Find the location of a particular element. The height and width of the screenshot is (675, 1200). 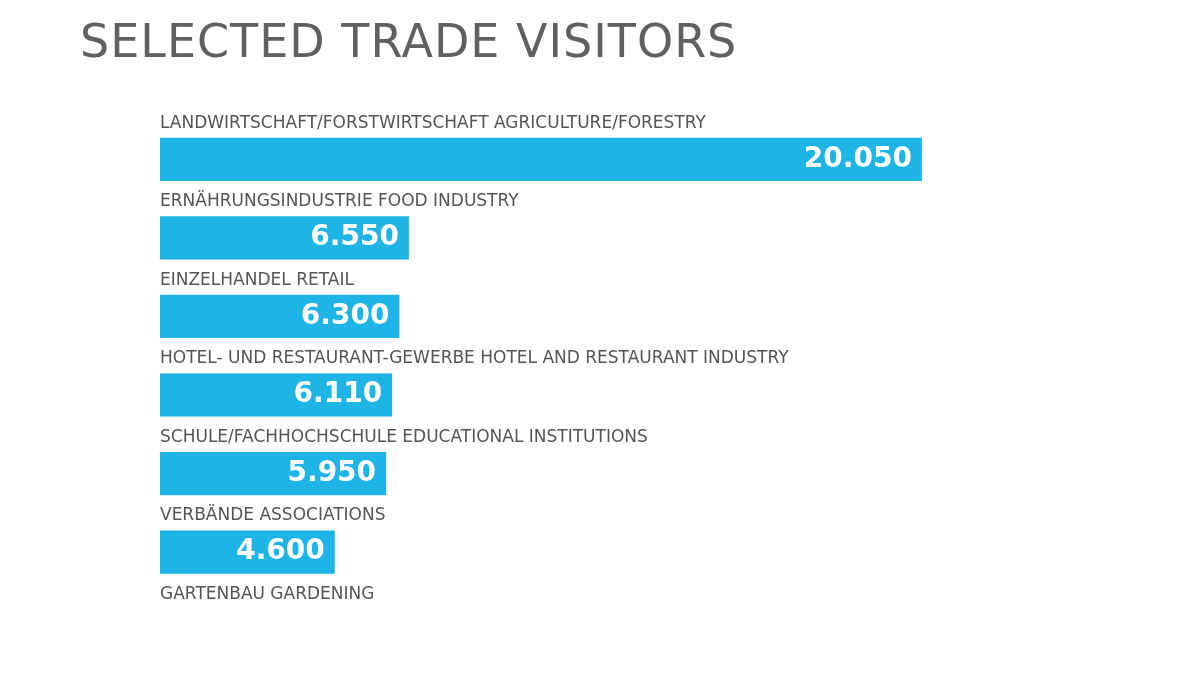

y-tick-label: EINZELHANDEL RETAIL is located at coordinates (257, 278).